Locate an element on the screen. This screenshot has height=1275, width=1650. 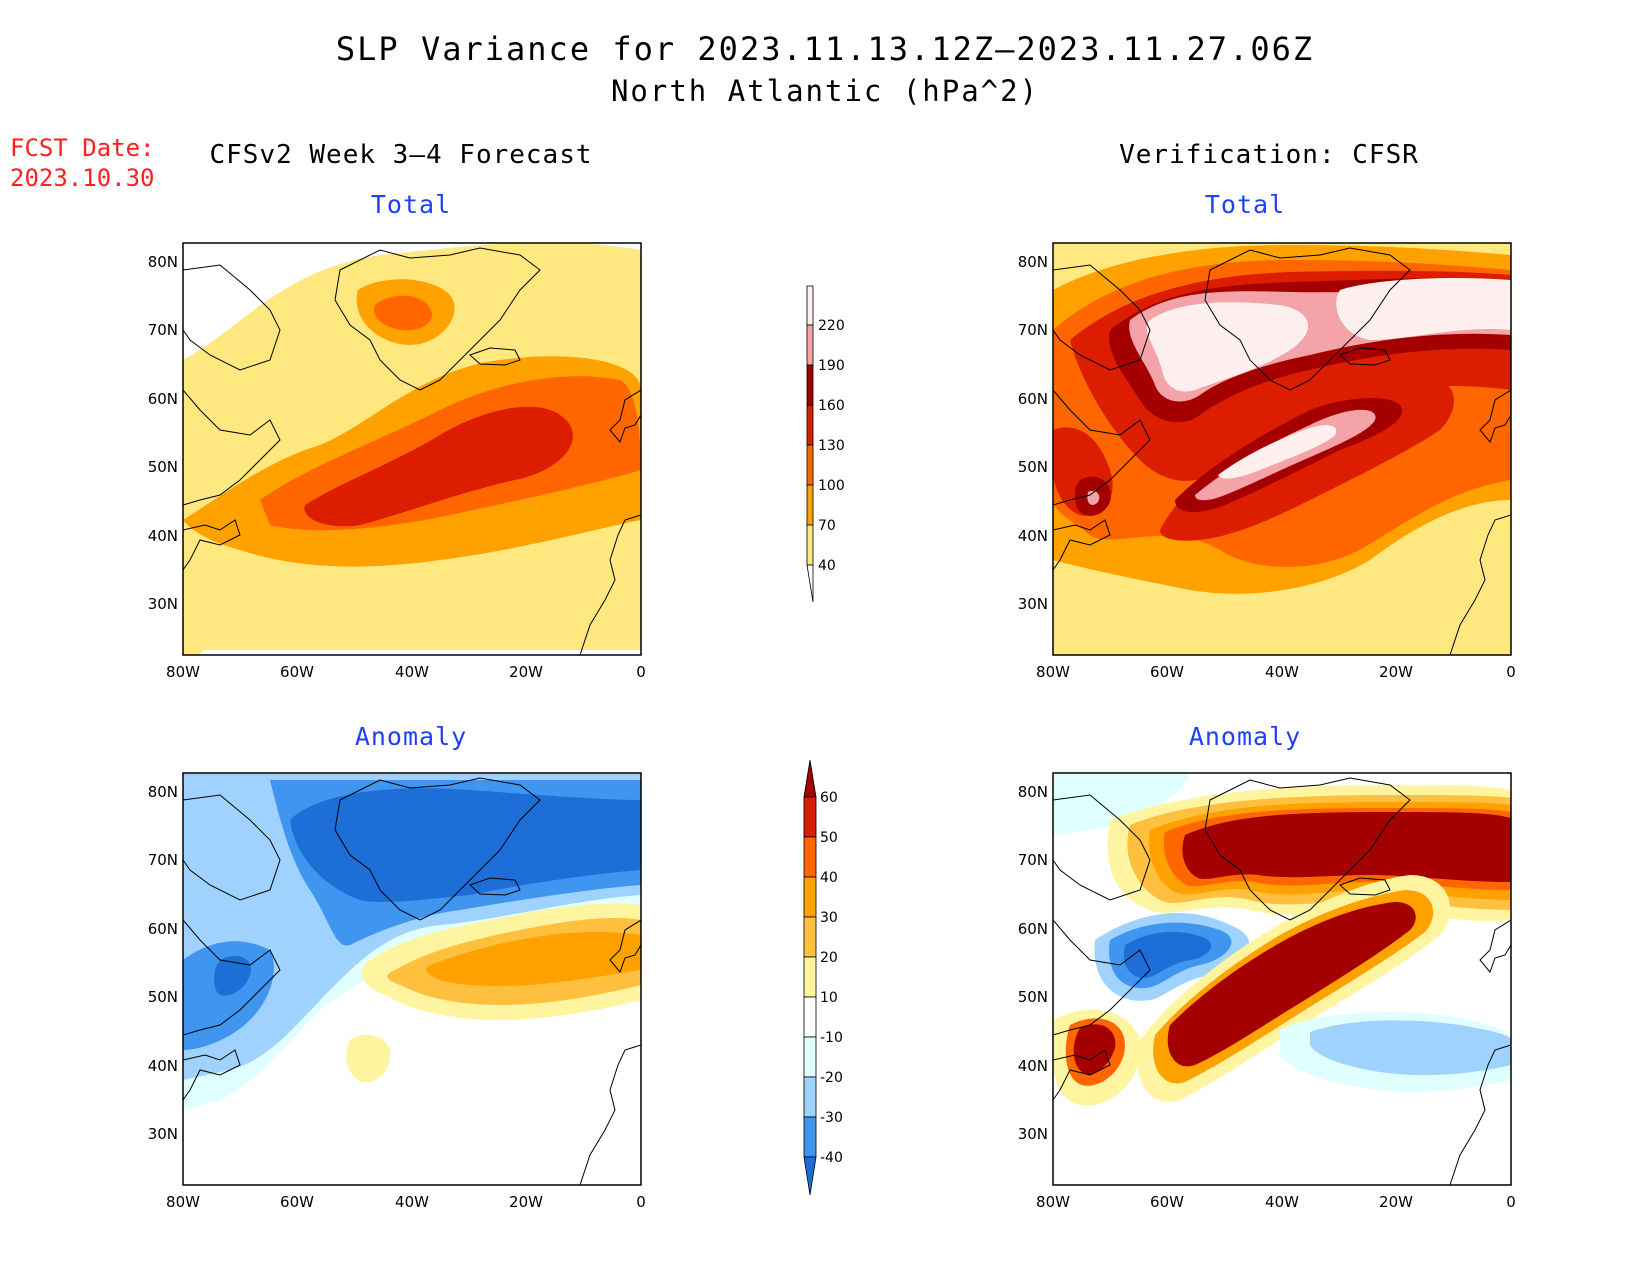
forecast-anomaly-title: Anomaly is located at coordinates (411, 736).